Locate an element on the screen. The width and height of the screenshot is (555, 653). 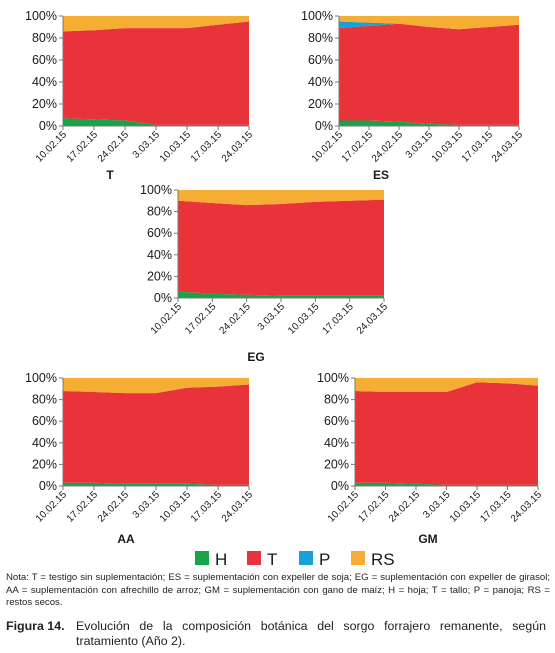
area-T-H is located at coordinates (156, 122).